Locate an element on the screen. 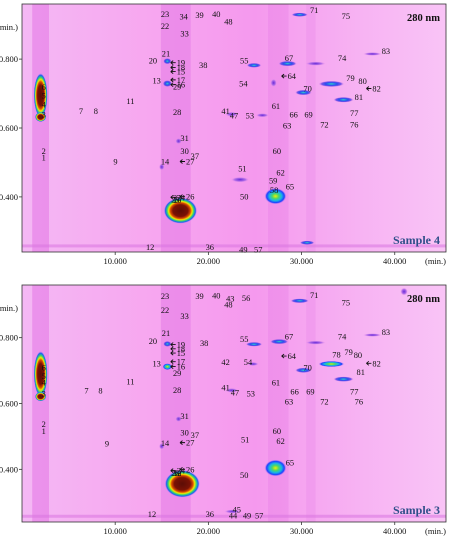  peak-label-22: 22 is located at coordinates (165, 310).